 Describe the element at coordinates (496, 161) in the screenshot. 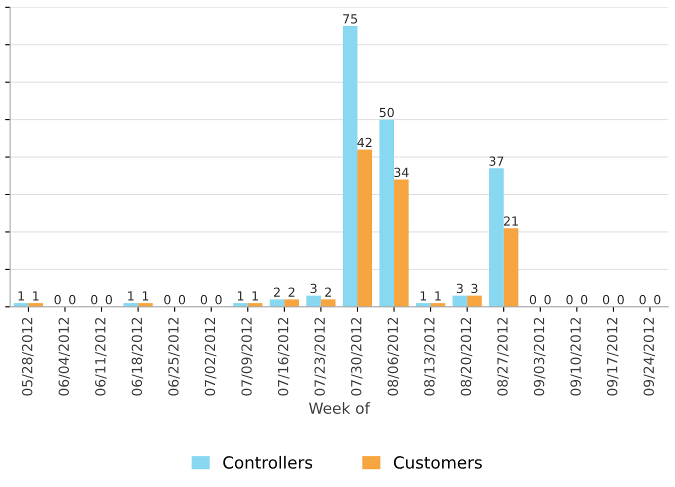

I see `data-label: 37` at that location.